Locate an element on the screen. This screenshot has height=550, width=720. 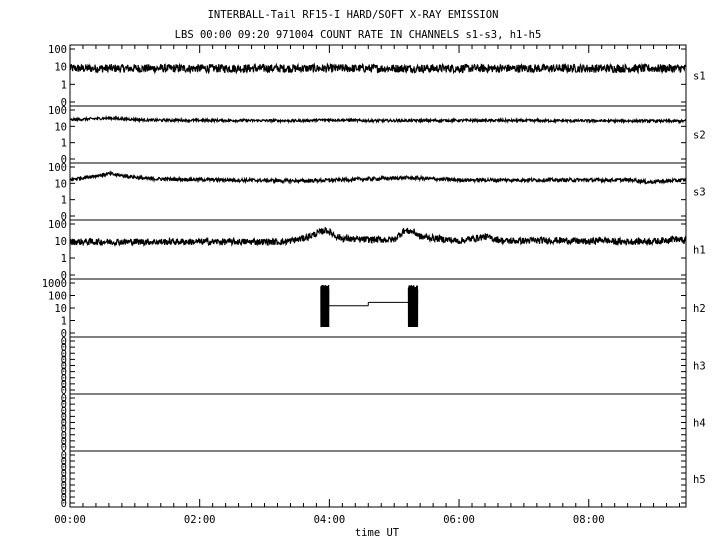
channel-label: h4 is located at coordinates (699, 424).